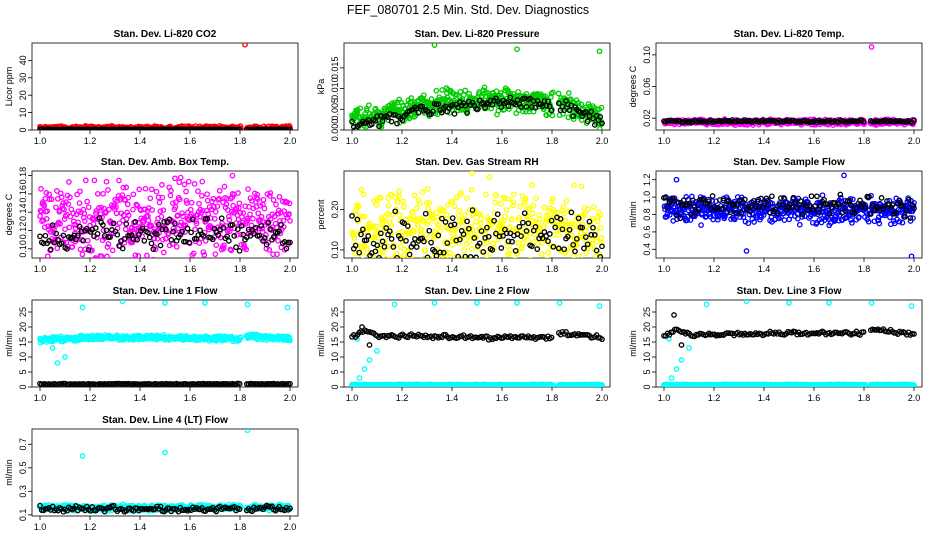 This screenshot has height=540, width=936. What do you see at coordinates (647, 179) in the screenshot?
I see `y-tick-label: 1.2` at bounding box center [647, 179].